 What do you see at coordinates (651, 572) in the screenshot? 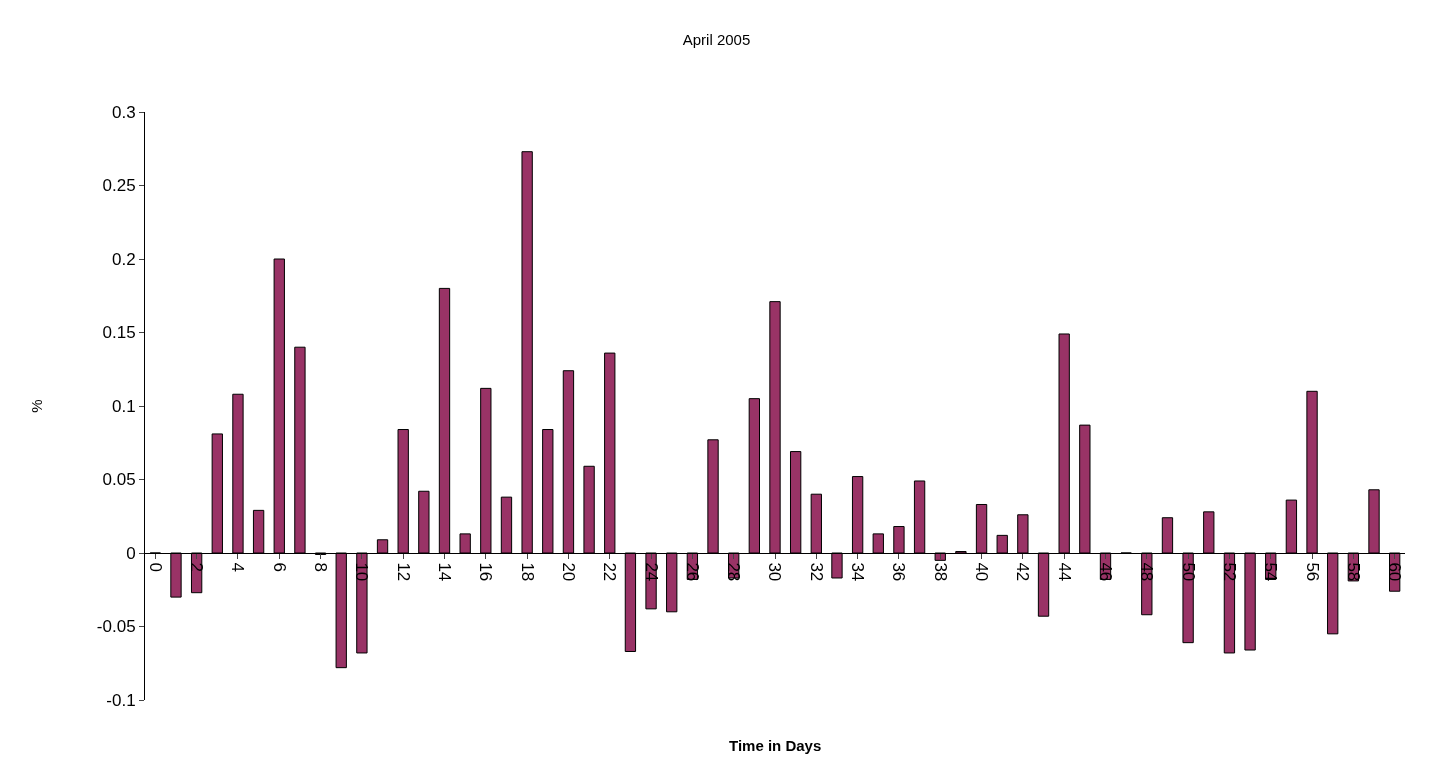
I see `x-tick-label: 24` at bounding box center [651, 572].